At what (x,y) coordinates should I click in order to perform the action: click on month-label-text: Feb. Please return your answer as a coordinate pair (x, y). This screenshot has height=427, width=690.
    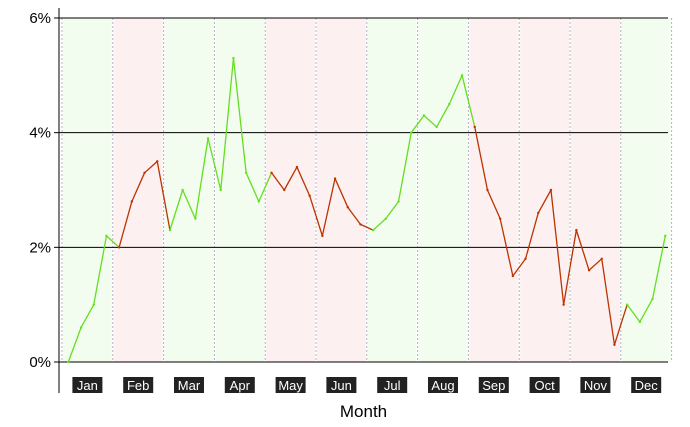
    Looking at the image, I should click on (138, 385).